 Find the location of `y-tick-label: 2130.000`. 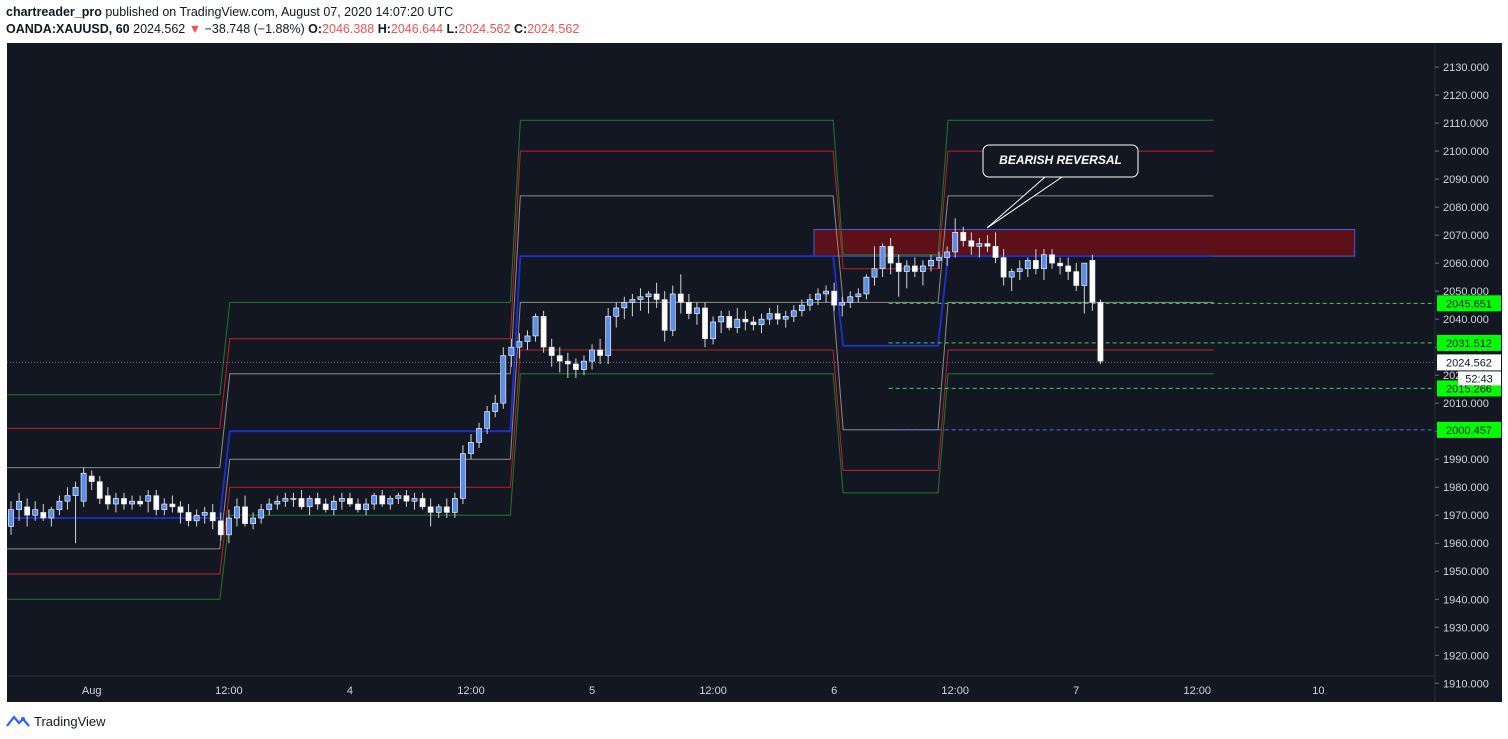

y-tick-label: 2130.000 is located at coordinates (1466, 68).